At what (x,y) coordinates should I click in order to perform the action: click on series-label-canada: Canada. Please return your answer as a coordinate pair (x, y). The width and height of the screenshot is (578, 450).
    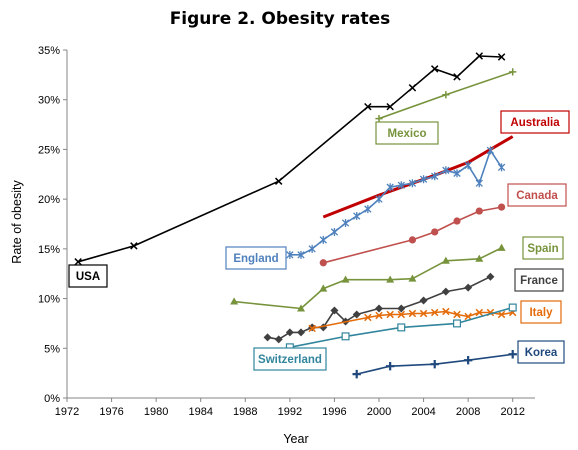
    Looking at the image, I should click on (537, 195).